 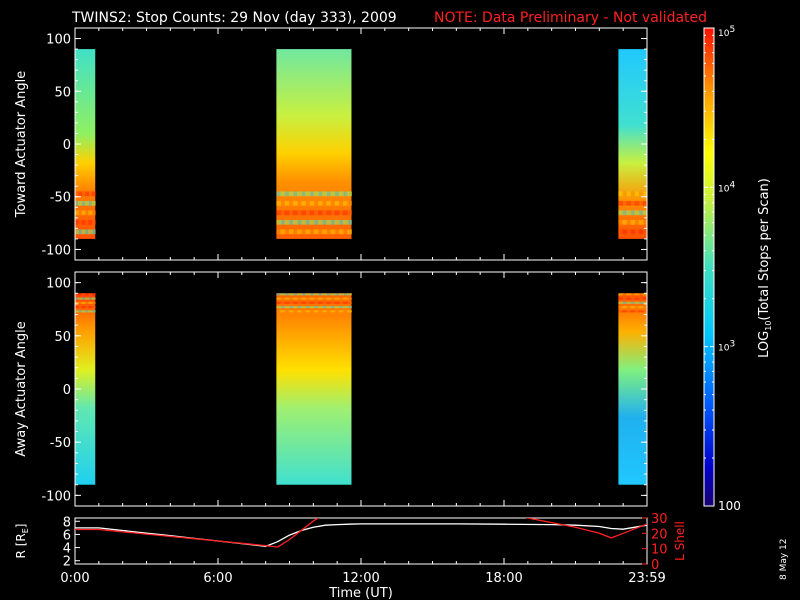 I want to click on colorbar-tick-label: 100, so click(x=729, y=506).